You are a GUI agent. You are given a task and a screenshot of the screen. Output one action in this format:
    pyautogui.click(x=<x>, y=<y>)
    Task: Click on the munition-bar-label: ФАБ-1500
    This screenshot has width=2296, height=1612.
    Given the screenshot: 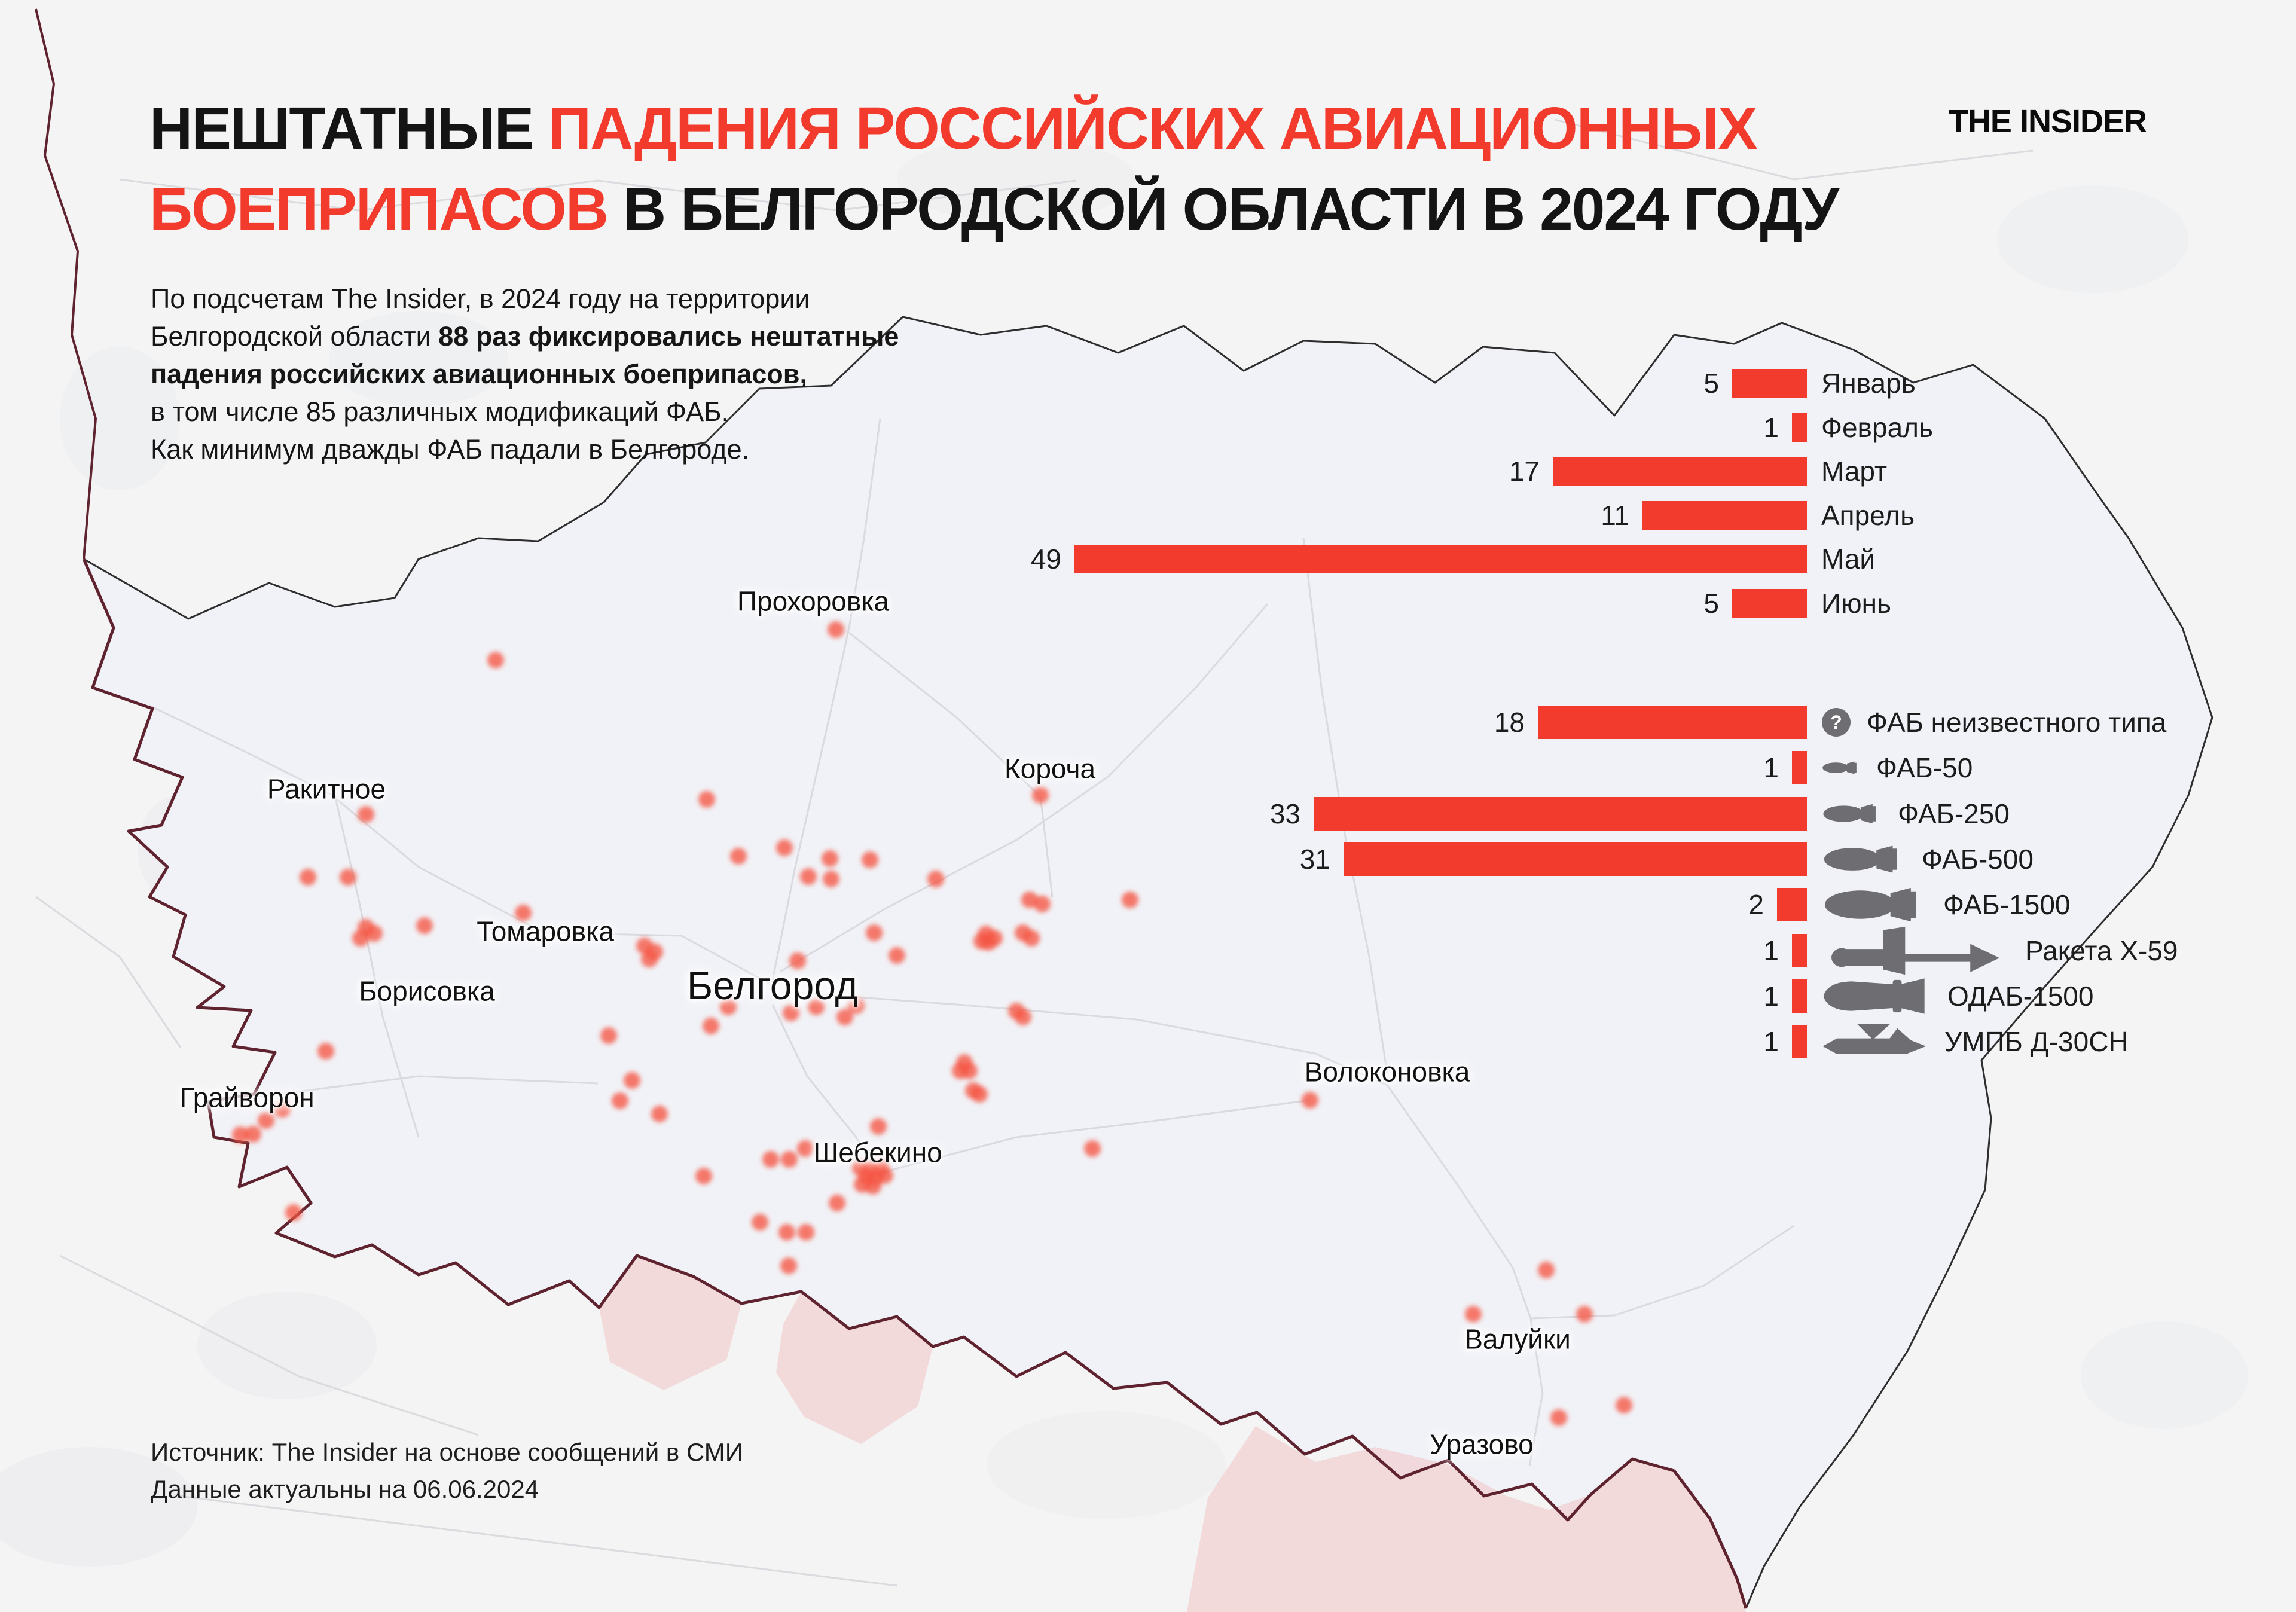 What is the action you would take?
    pyautogui.click(x=2007, y=905)
    